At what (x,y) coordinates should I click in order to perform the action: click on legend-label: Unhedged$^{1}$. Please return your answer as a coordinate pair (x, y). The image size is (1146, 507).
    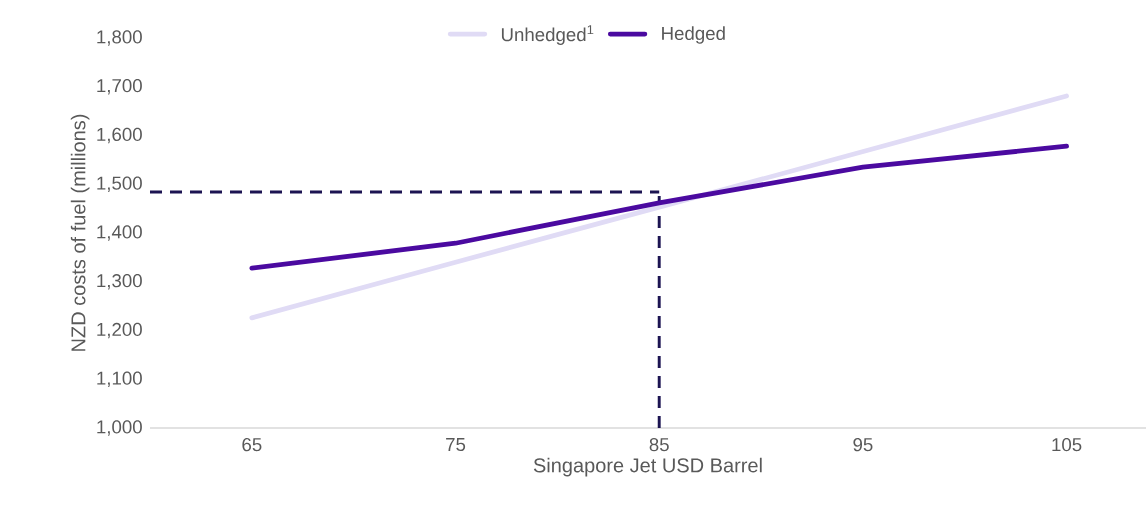
    Looking at the image, I should click on (547, 35).